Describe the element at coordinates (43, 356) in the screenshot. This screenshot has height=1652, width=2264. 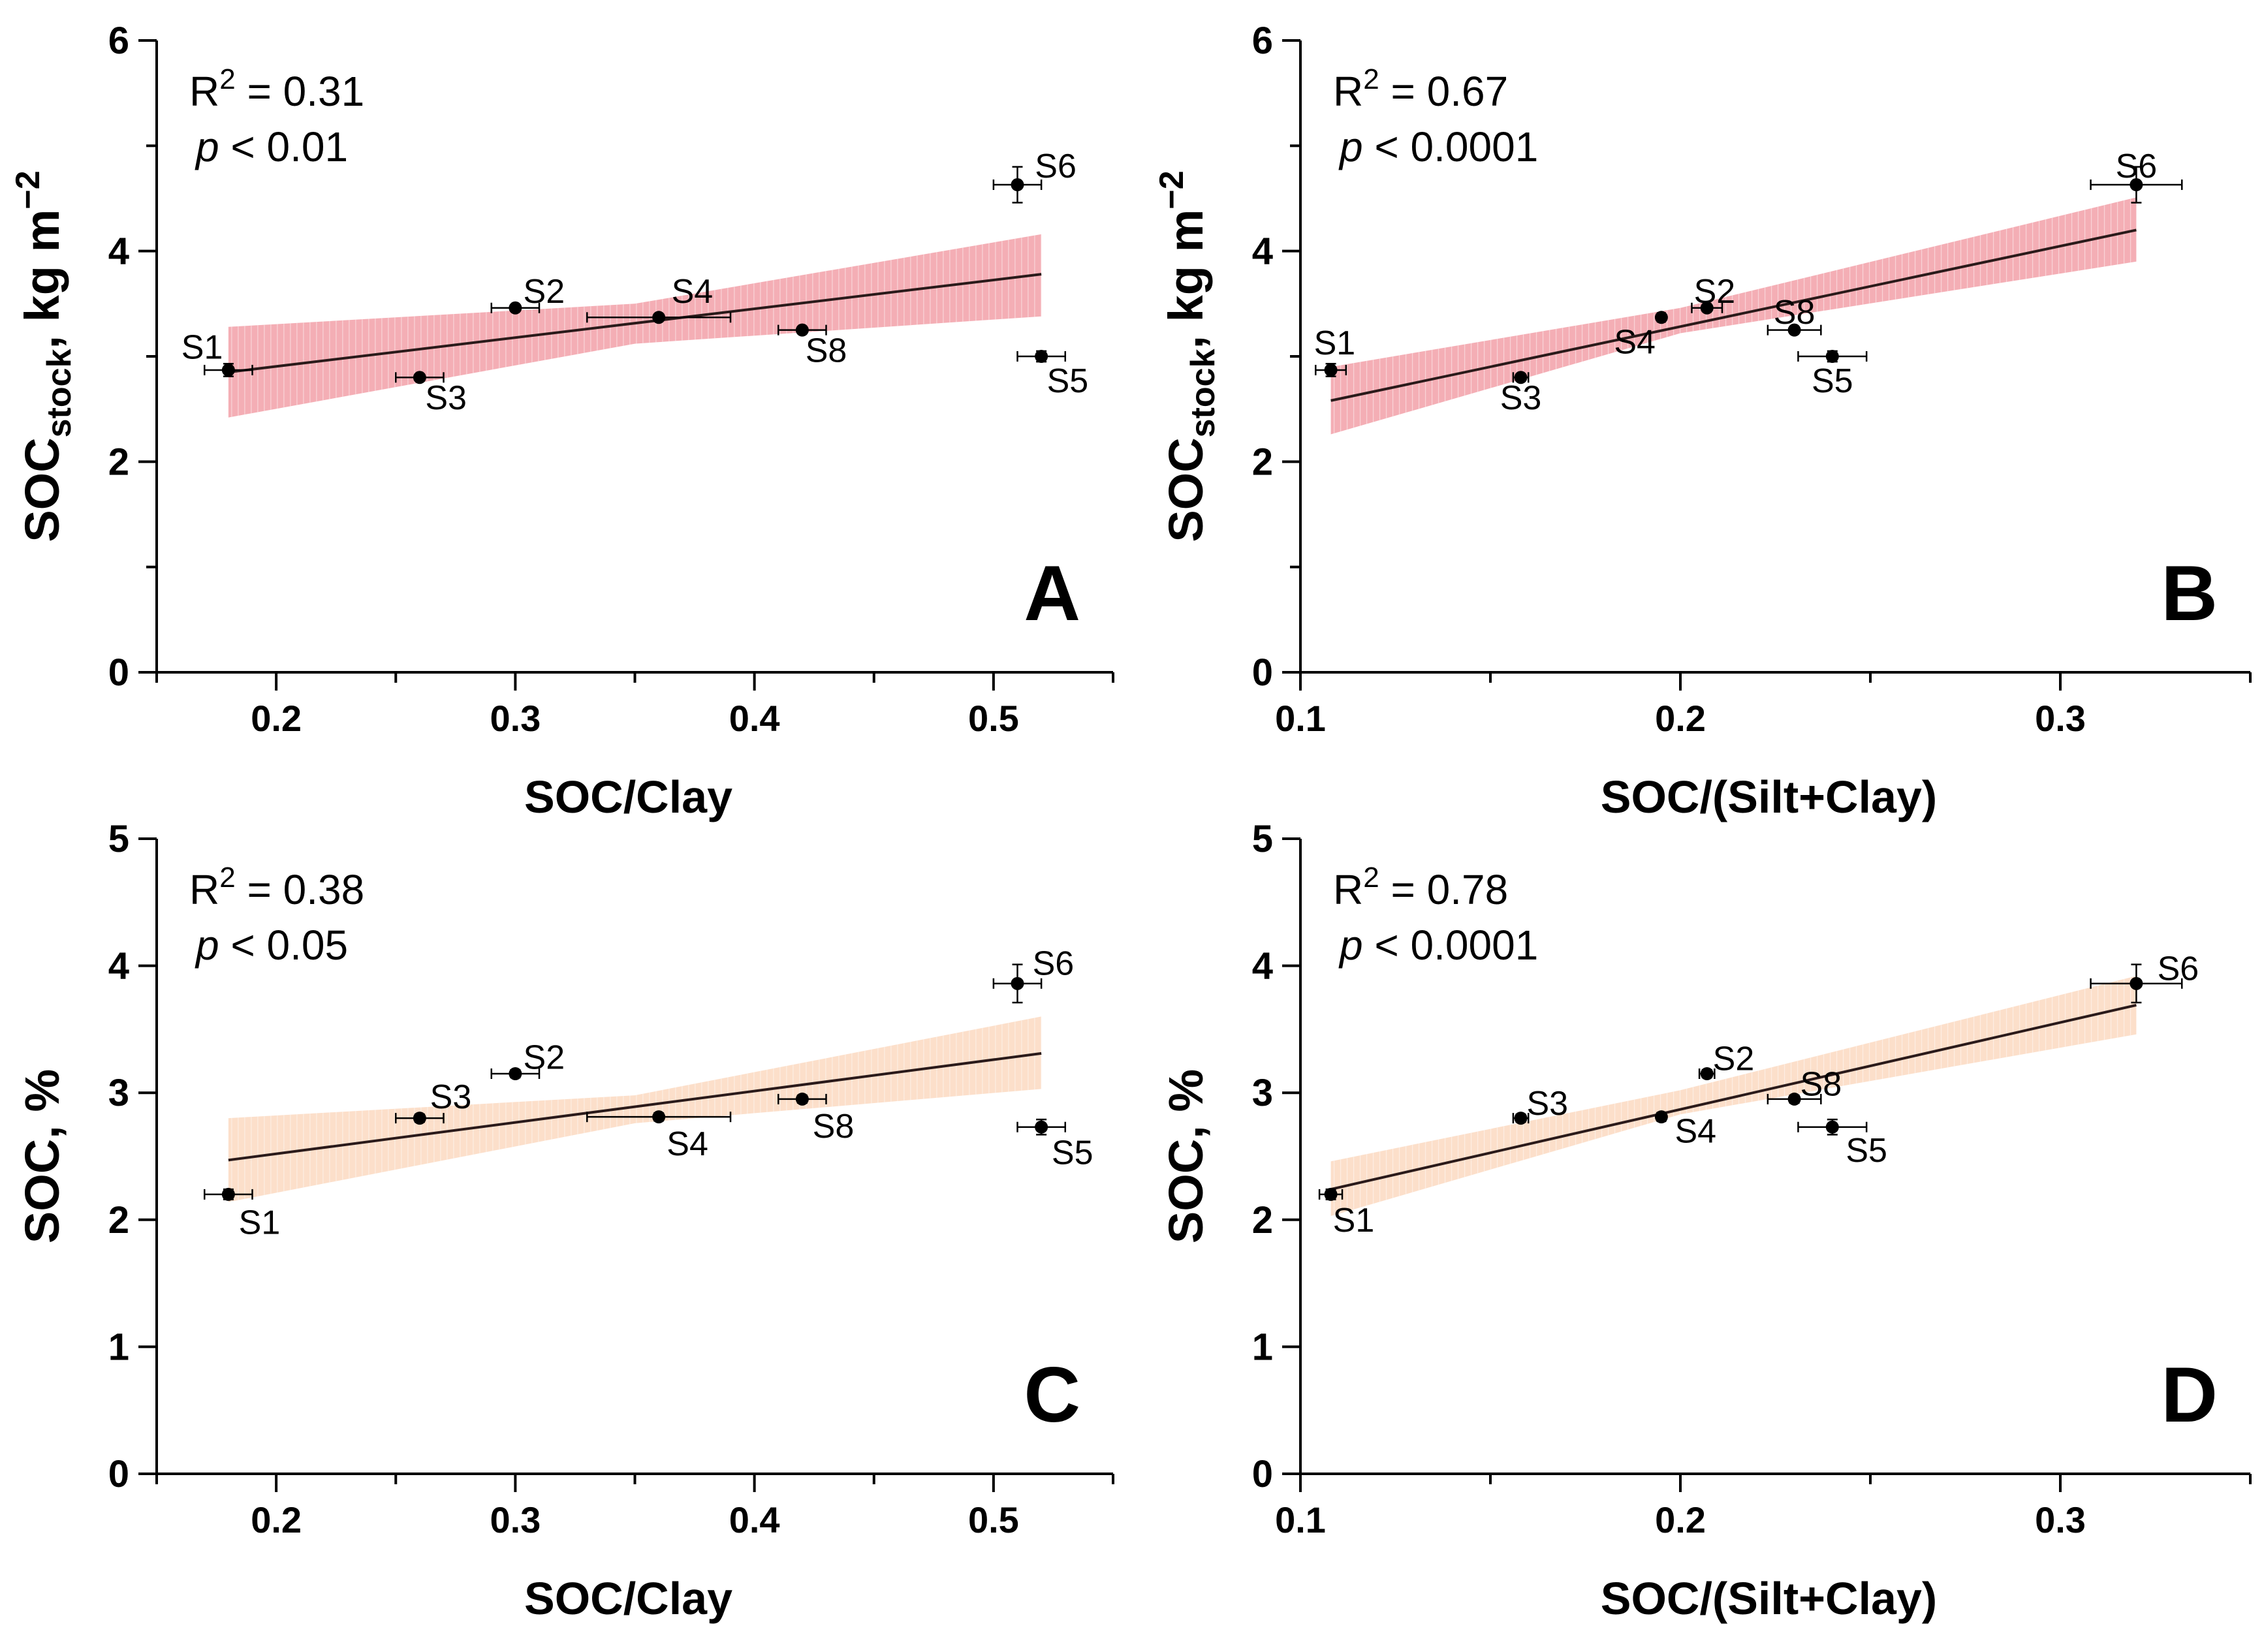
I see `y-axis-title: SOCstock, kg m−2` at that location.